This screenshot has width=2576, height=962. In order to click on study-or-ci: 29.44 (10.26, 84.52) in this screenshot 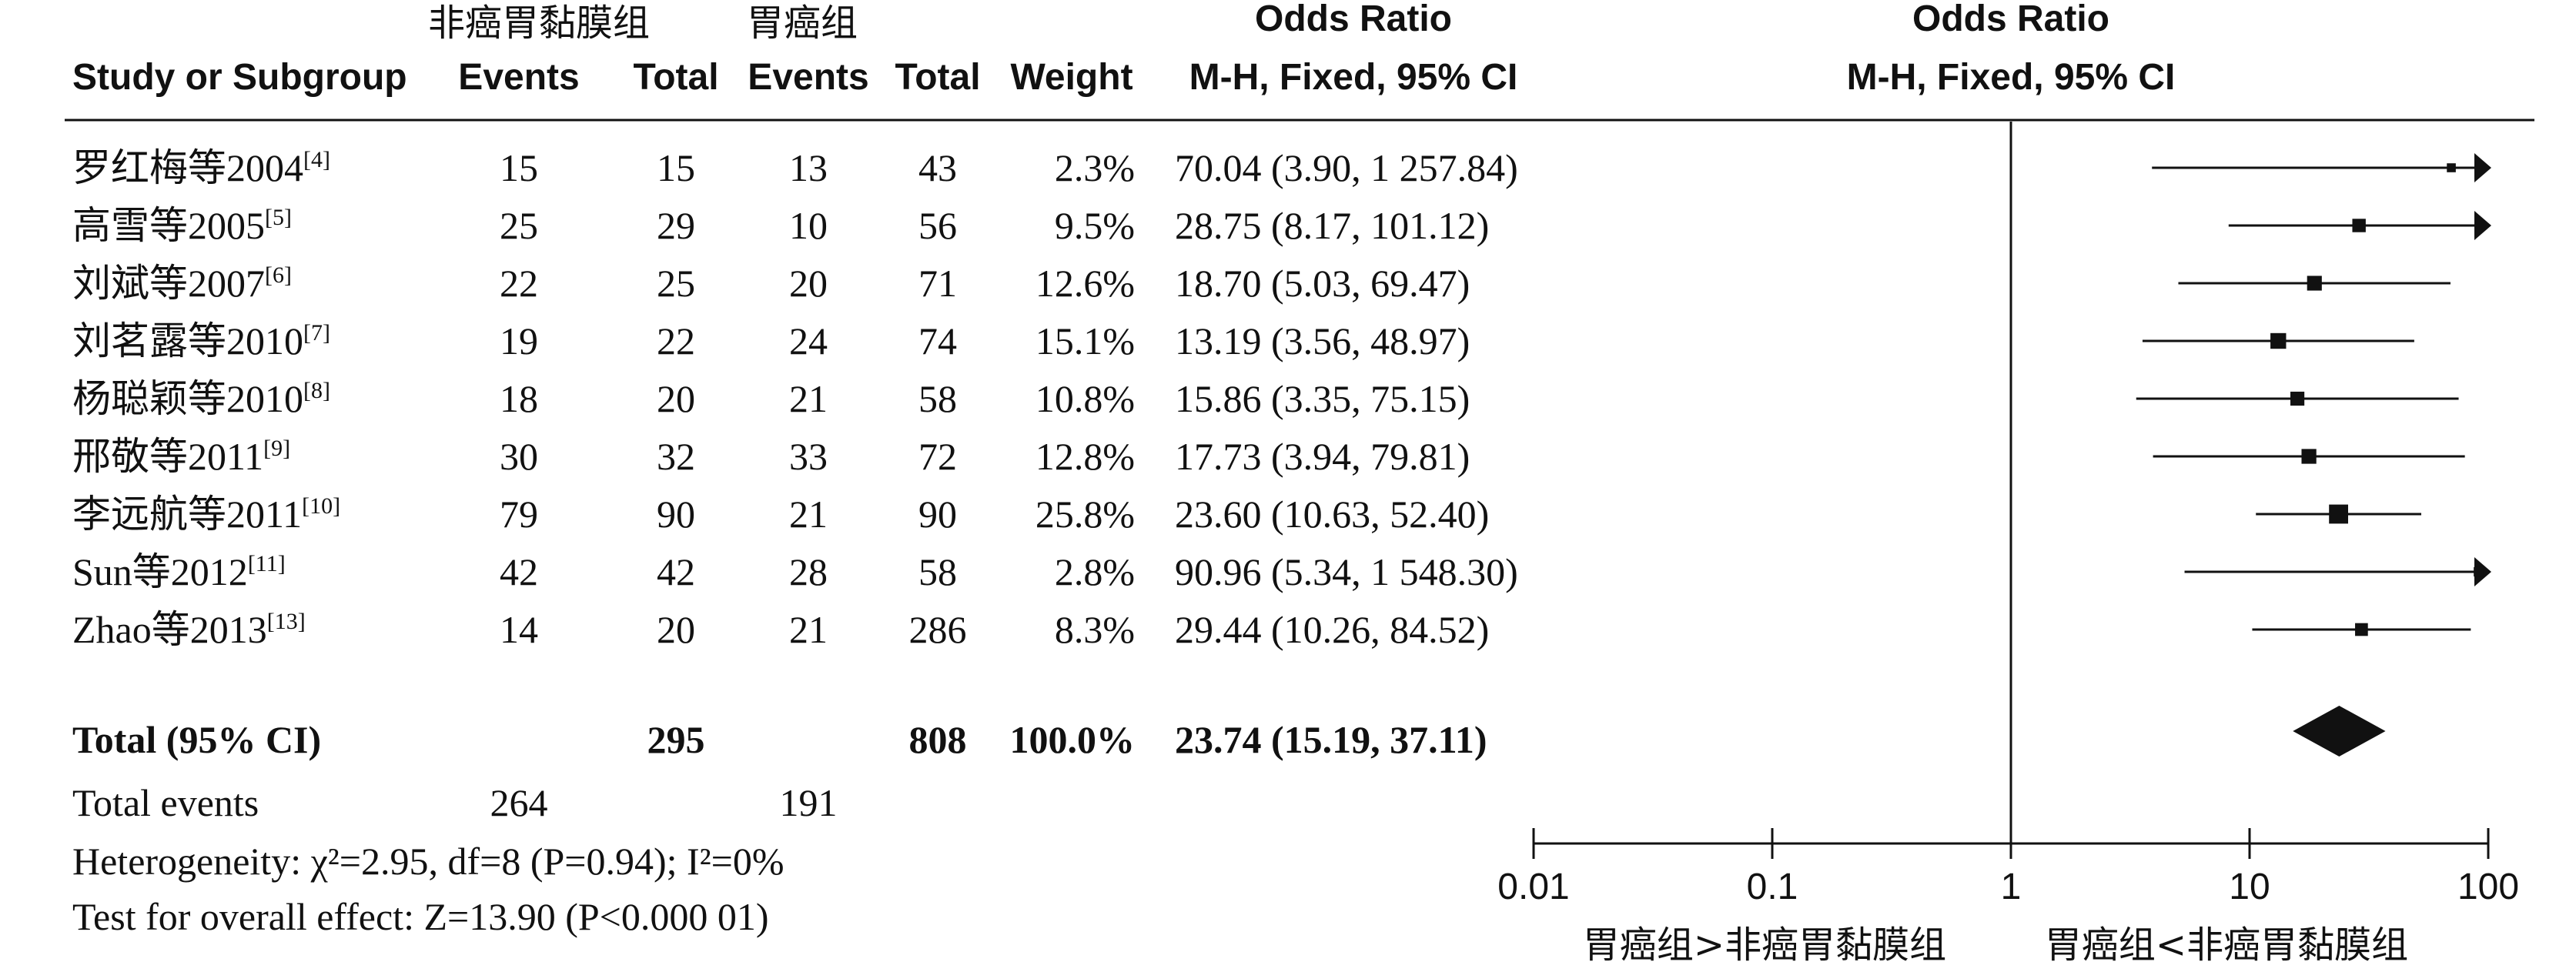, I will do `click(1332, 629)`.